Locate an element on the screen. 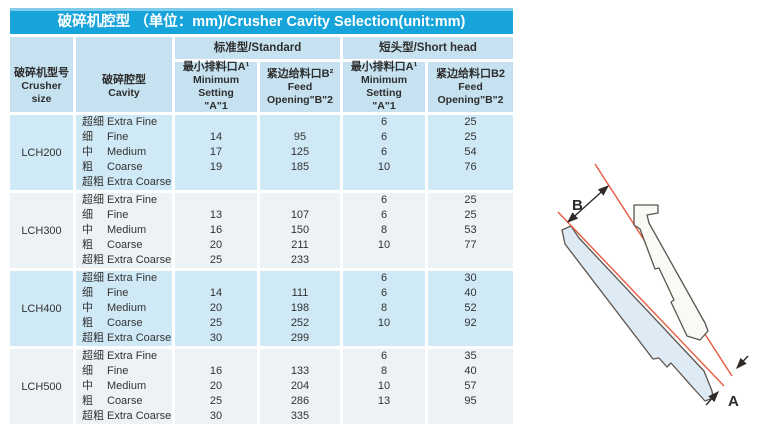  header-sh-a-l2: "A"1 is located at coordinates (384, 106).